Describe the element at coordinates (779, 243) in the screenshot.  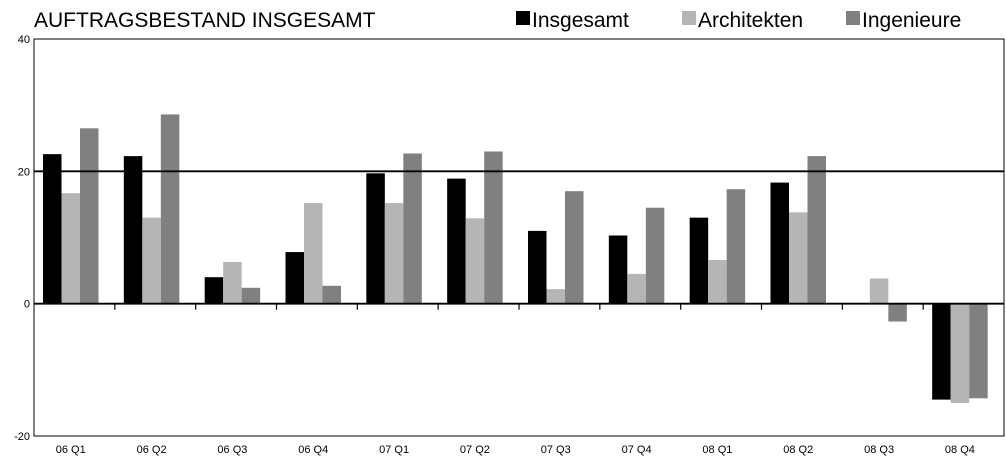
I see `bar-insgesamt-08-q2` at that location.